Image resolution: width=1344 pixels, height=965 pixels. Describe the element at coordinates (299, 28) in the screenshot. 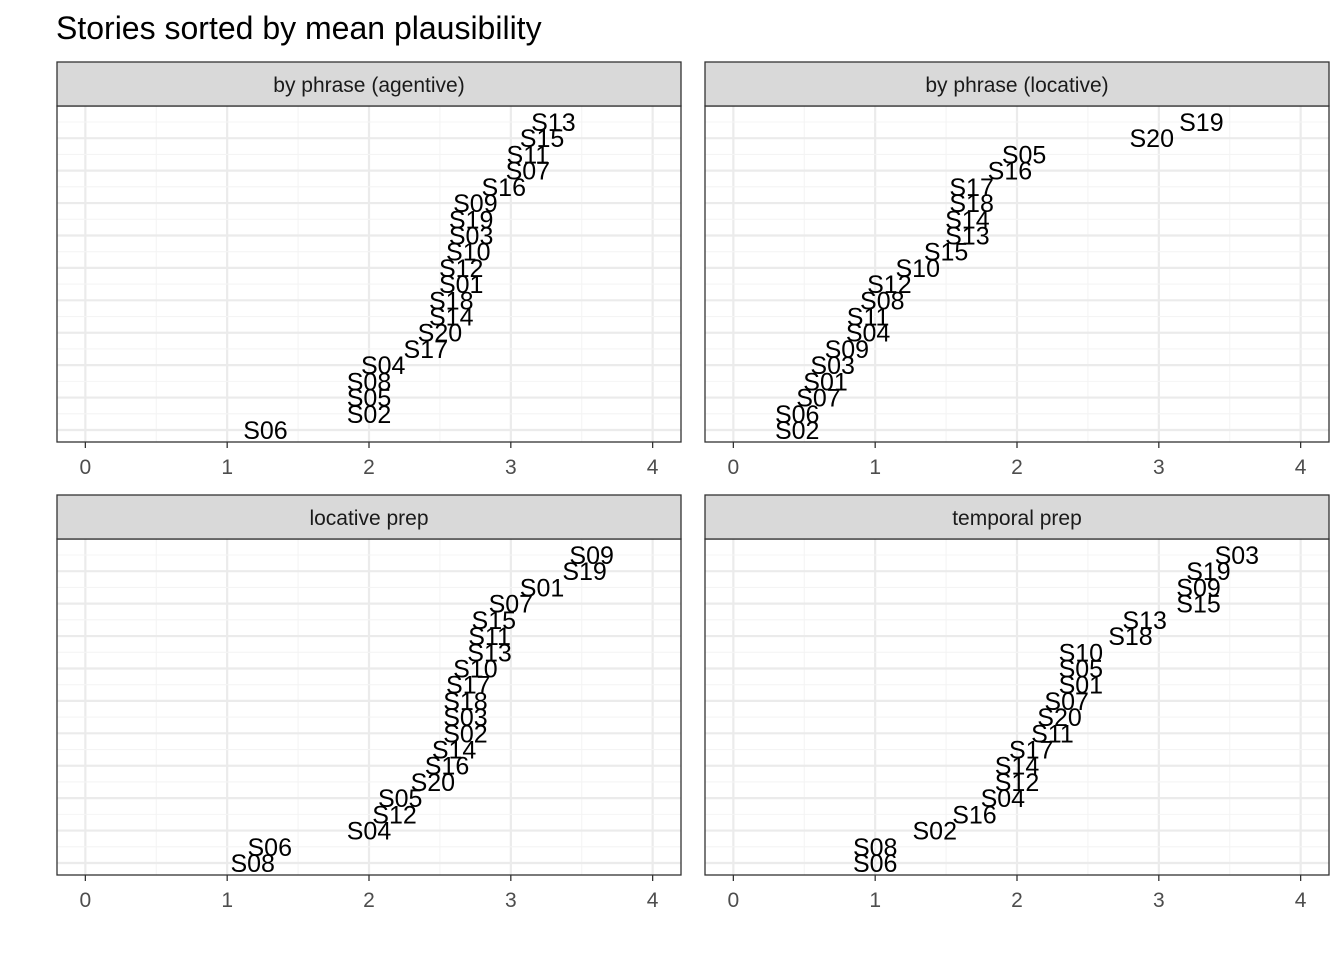

I see `chart-title: Stories sorted by mean plausibility` at that location.